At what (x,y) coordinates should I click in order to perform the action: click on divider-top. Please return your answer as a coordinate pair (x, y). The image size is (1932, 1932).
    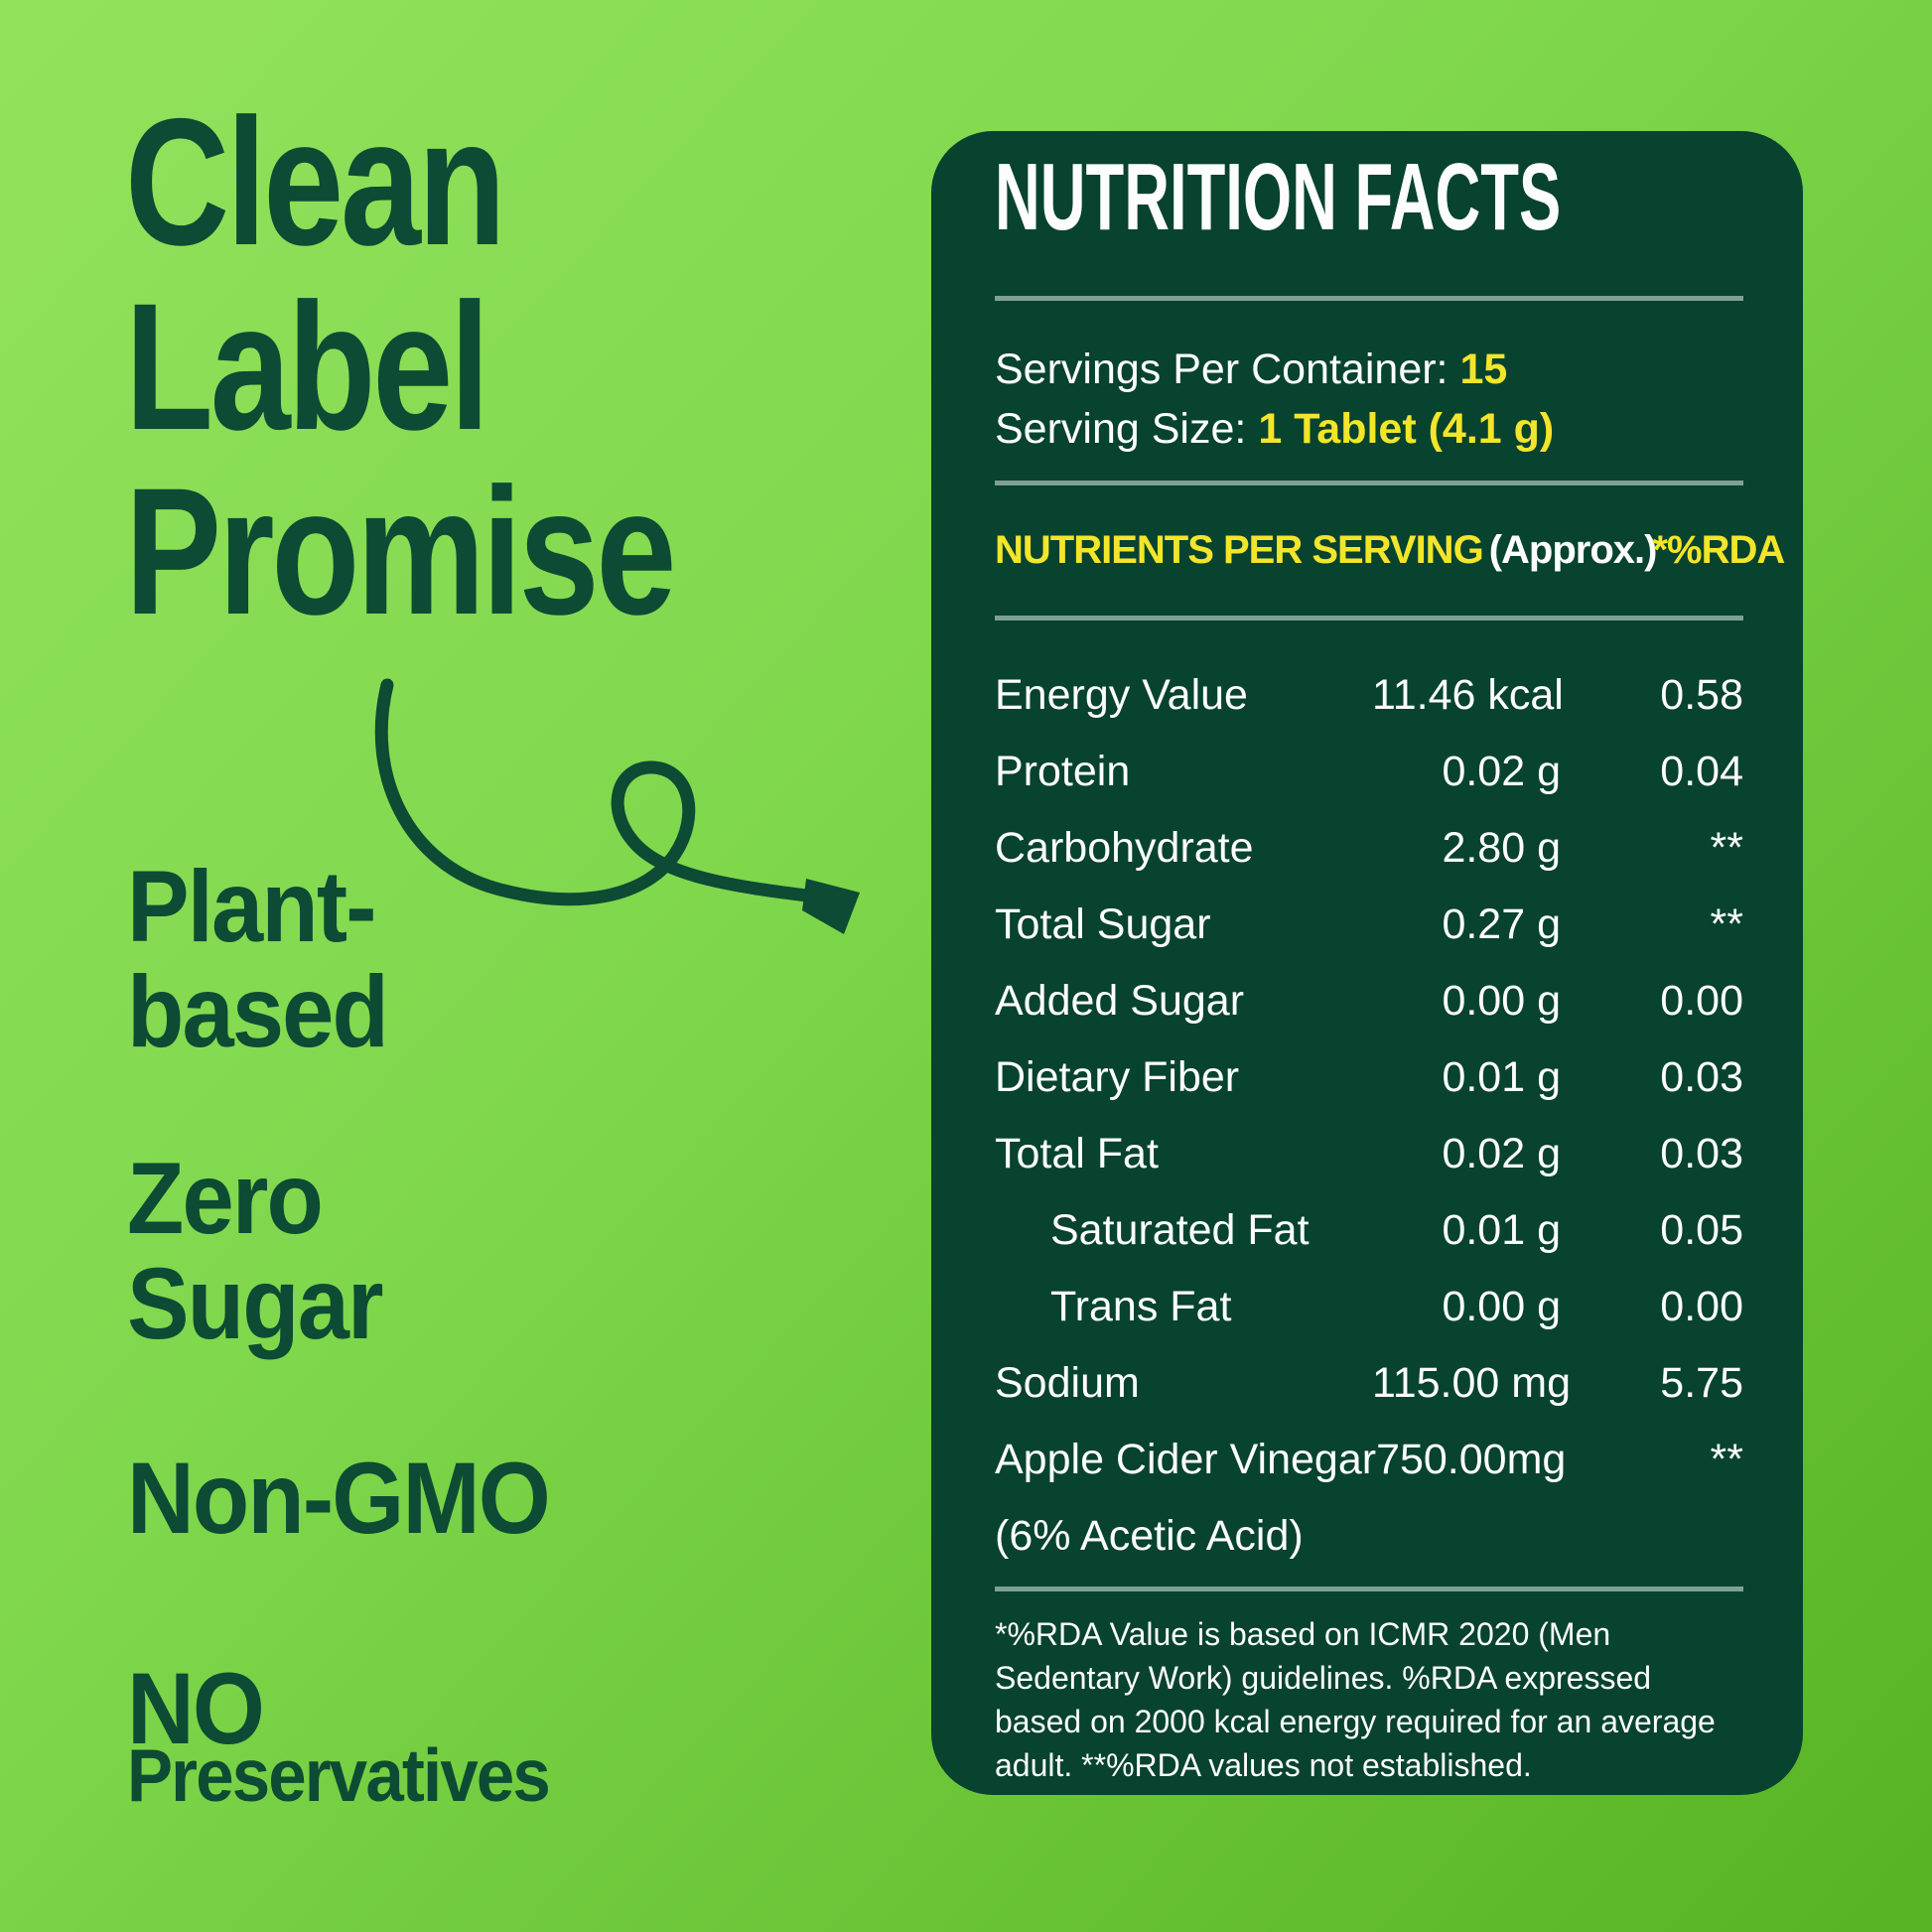
    Looking at the image, I should click on (1369, 298).